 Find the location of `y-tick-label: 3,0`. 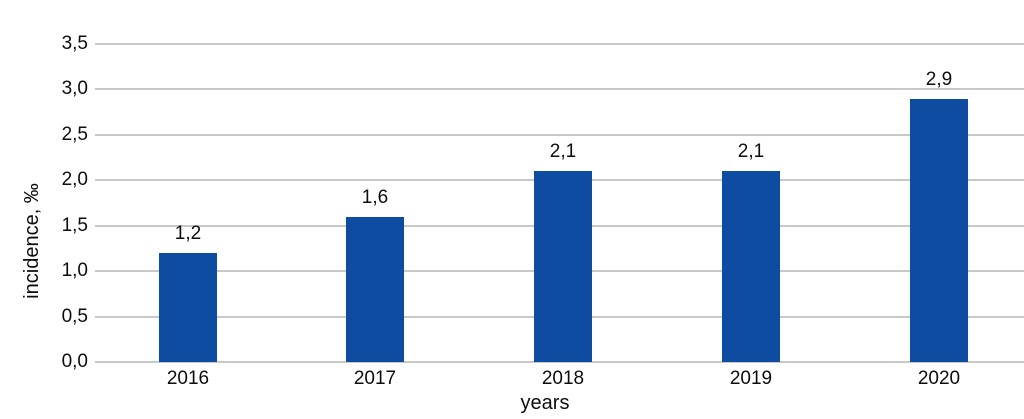

y-tick-label: 3,0 is located at coordinates (74, 88).